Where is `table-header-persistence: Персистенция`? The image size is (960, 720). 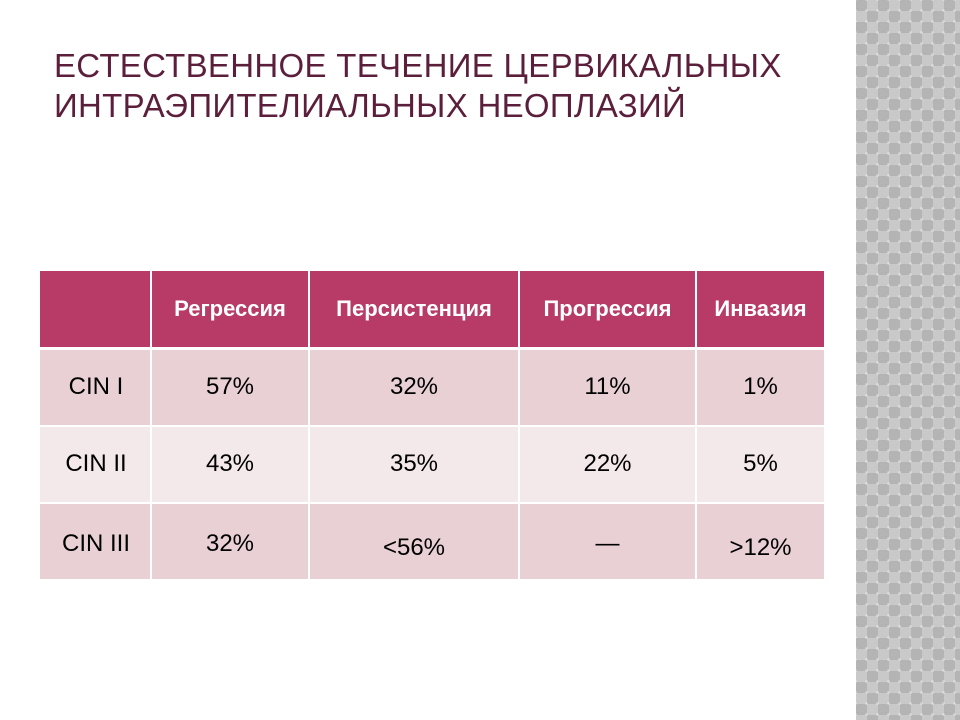 table-header-persistence: Персистенция is located at coordinates (414, 310).